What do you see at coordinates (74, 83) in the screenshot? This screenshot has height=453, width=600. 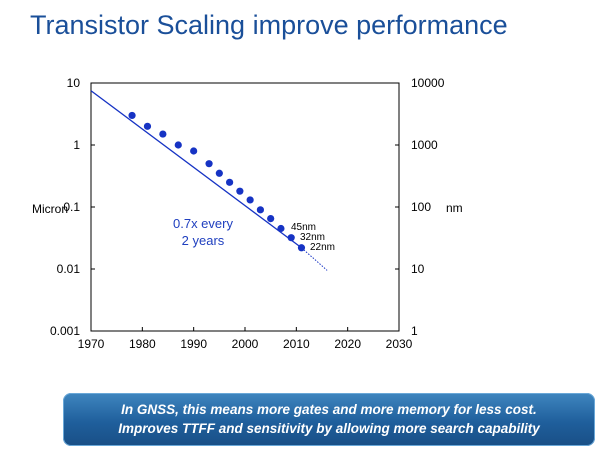 I see `y-tick-label: 10` at bounding box center [74, 83].